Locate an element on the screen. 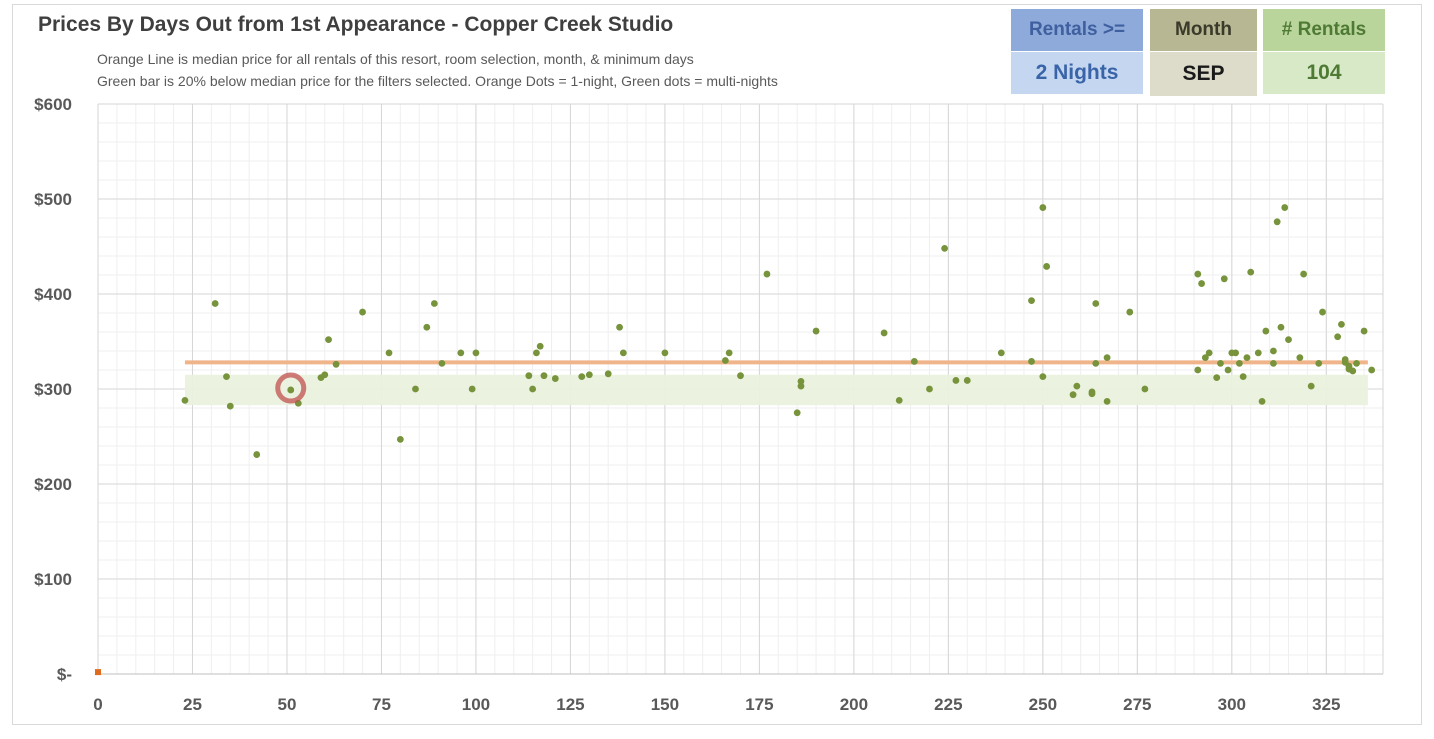  rentals-filter-label: Rentals >= is located at coordinates (1077, 30).